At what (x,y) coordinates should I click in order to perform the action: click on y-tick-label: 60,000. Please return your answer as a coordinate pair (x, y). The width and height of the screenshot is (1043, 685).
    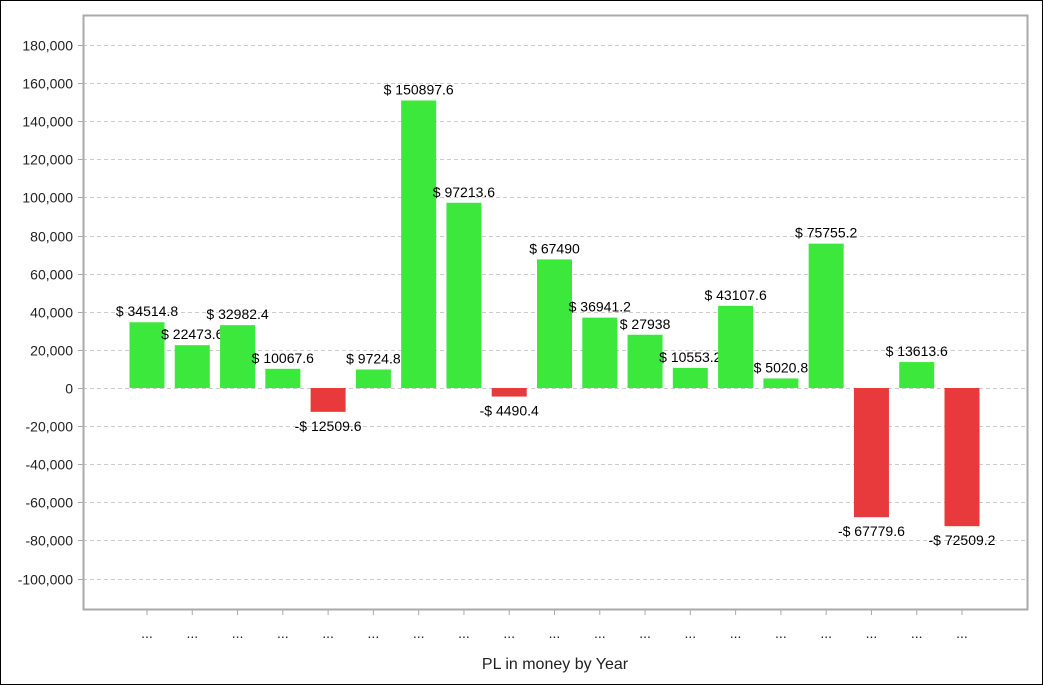
    Looking at the image, I should click on (51, 275).